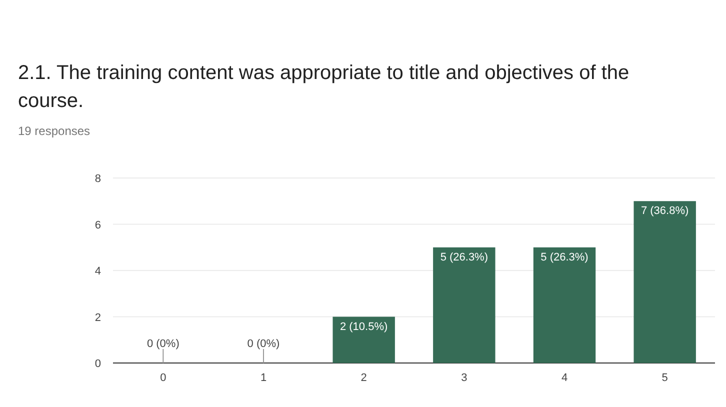 This screenshot has width=726, height=407. Describe the element at coordinates (54, 131) in the screenshot. I see `chart-subtitle: 19 responses` at that location.